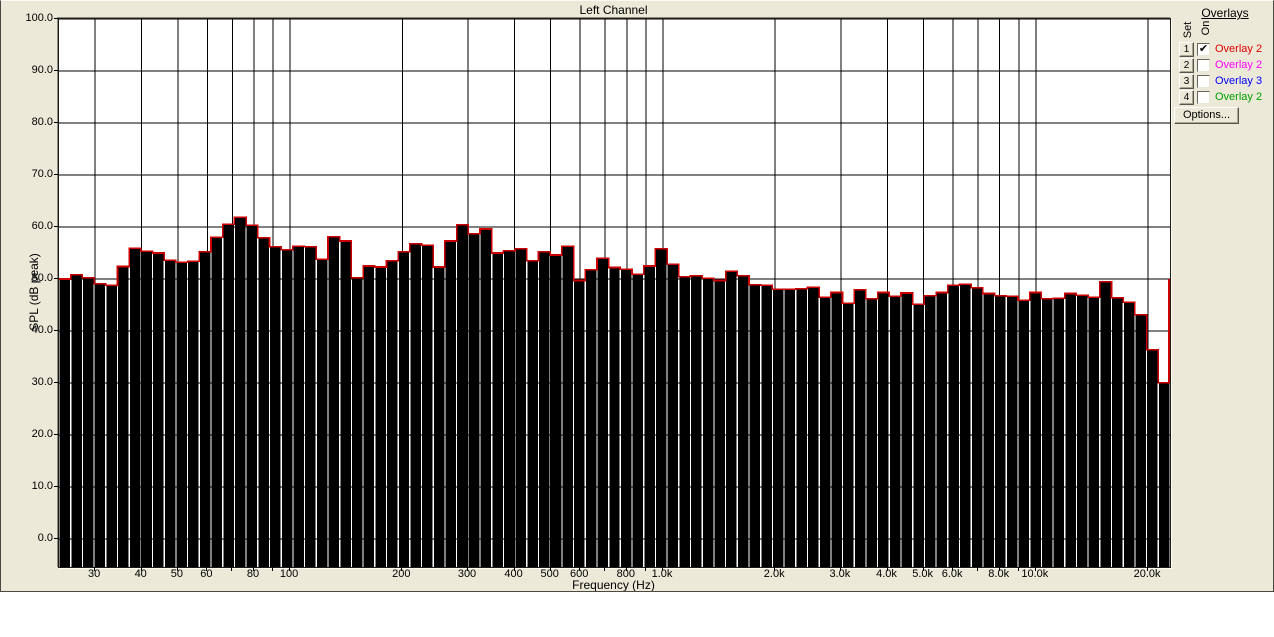  Describe the element at coordinates (1147, 574) in the screenshot. I see `x-tick-label: 20.0k` at that location.